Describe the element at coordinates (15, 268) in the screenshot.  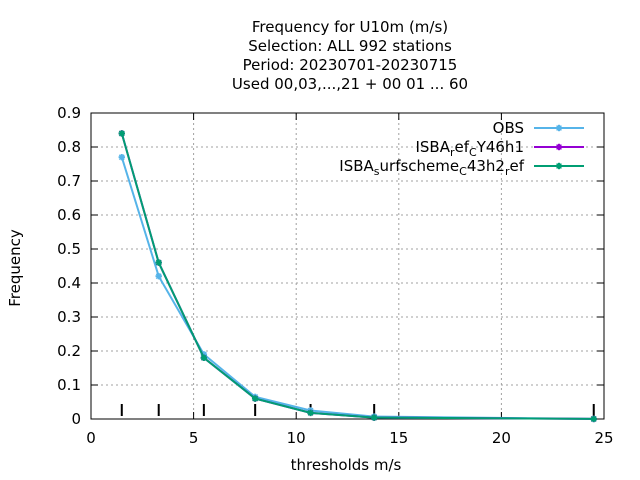
I see `y-axis-label: Frequency` at that location.